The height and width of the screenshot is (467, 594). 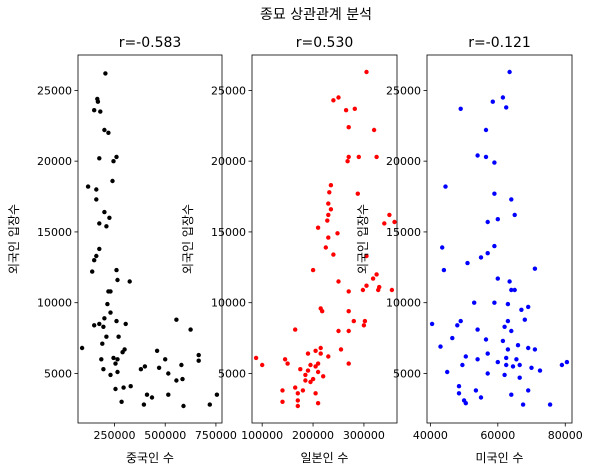 What do you see at coordinates (407, 373) in the screenshot?
I see `y-tick-label: 5000` at bounding box center [407, 373].